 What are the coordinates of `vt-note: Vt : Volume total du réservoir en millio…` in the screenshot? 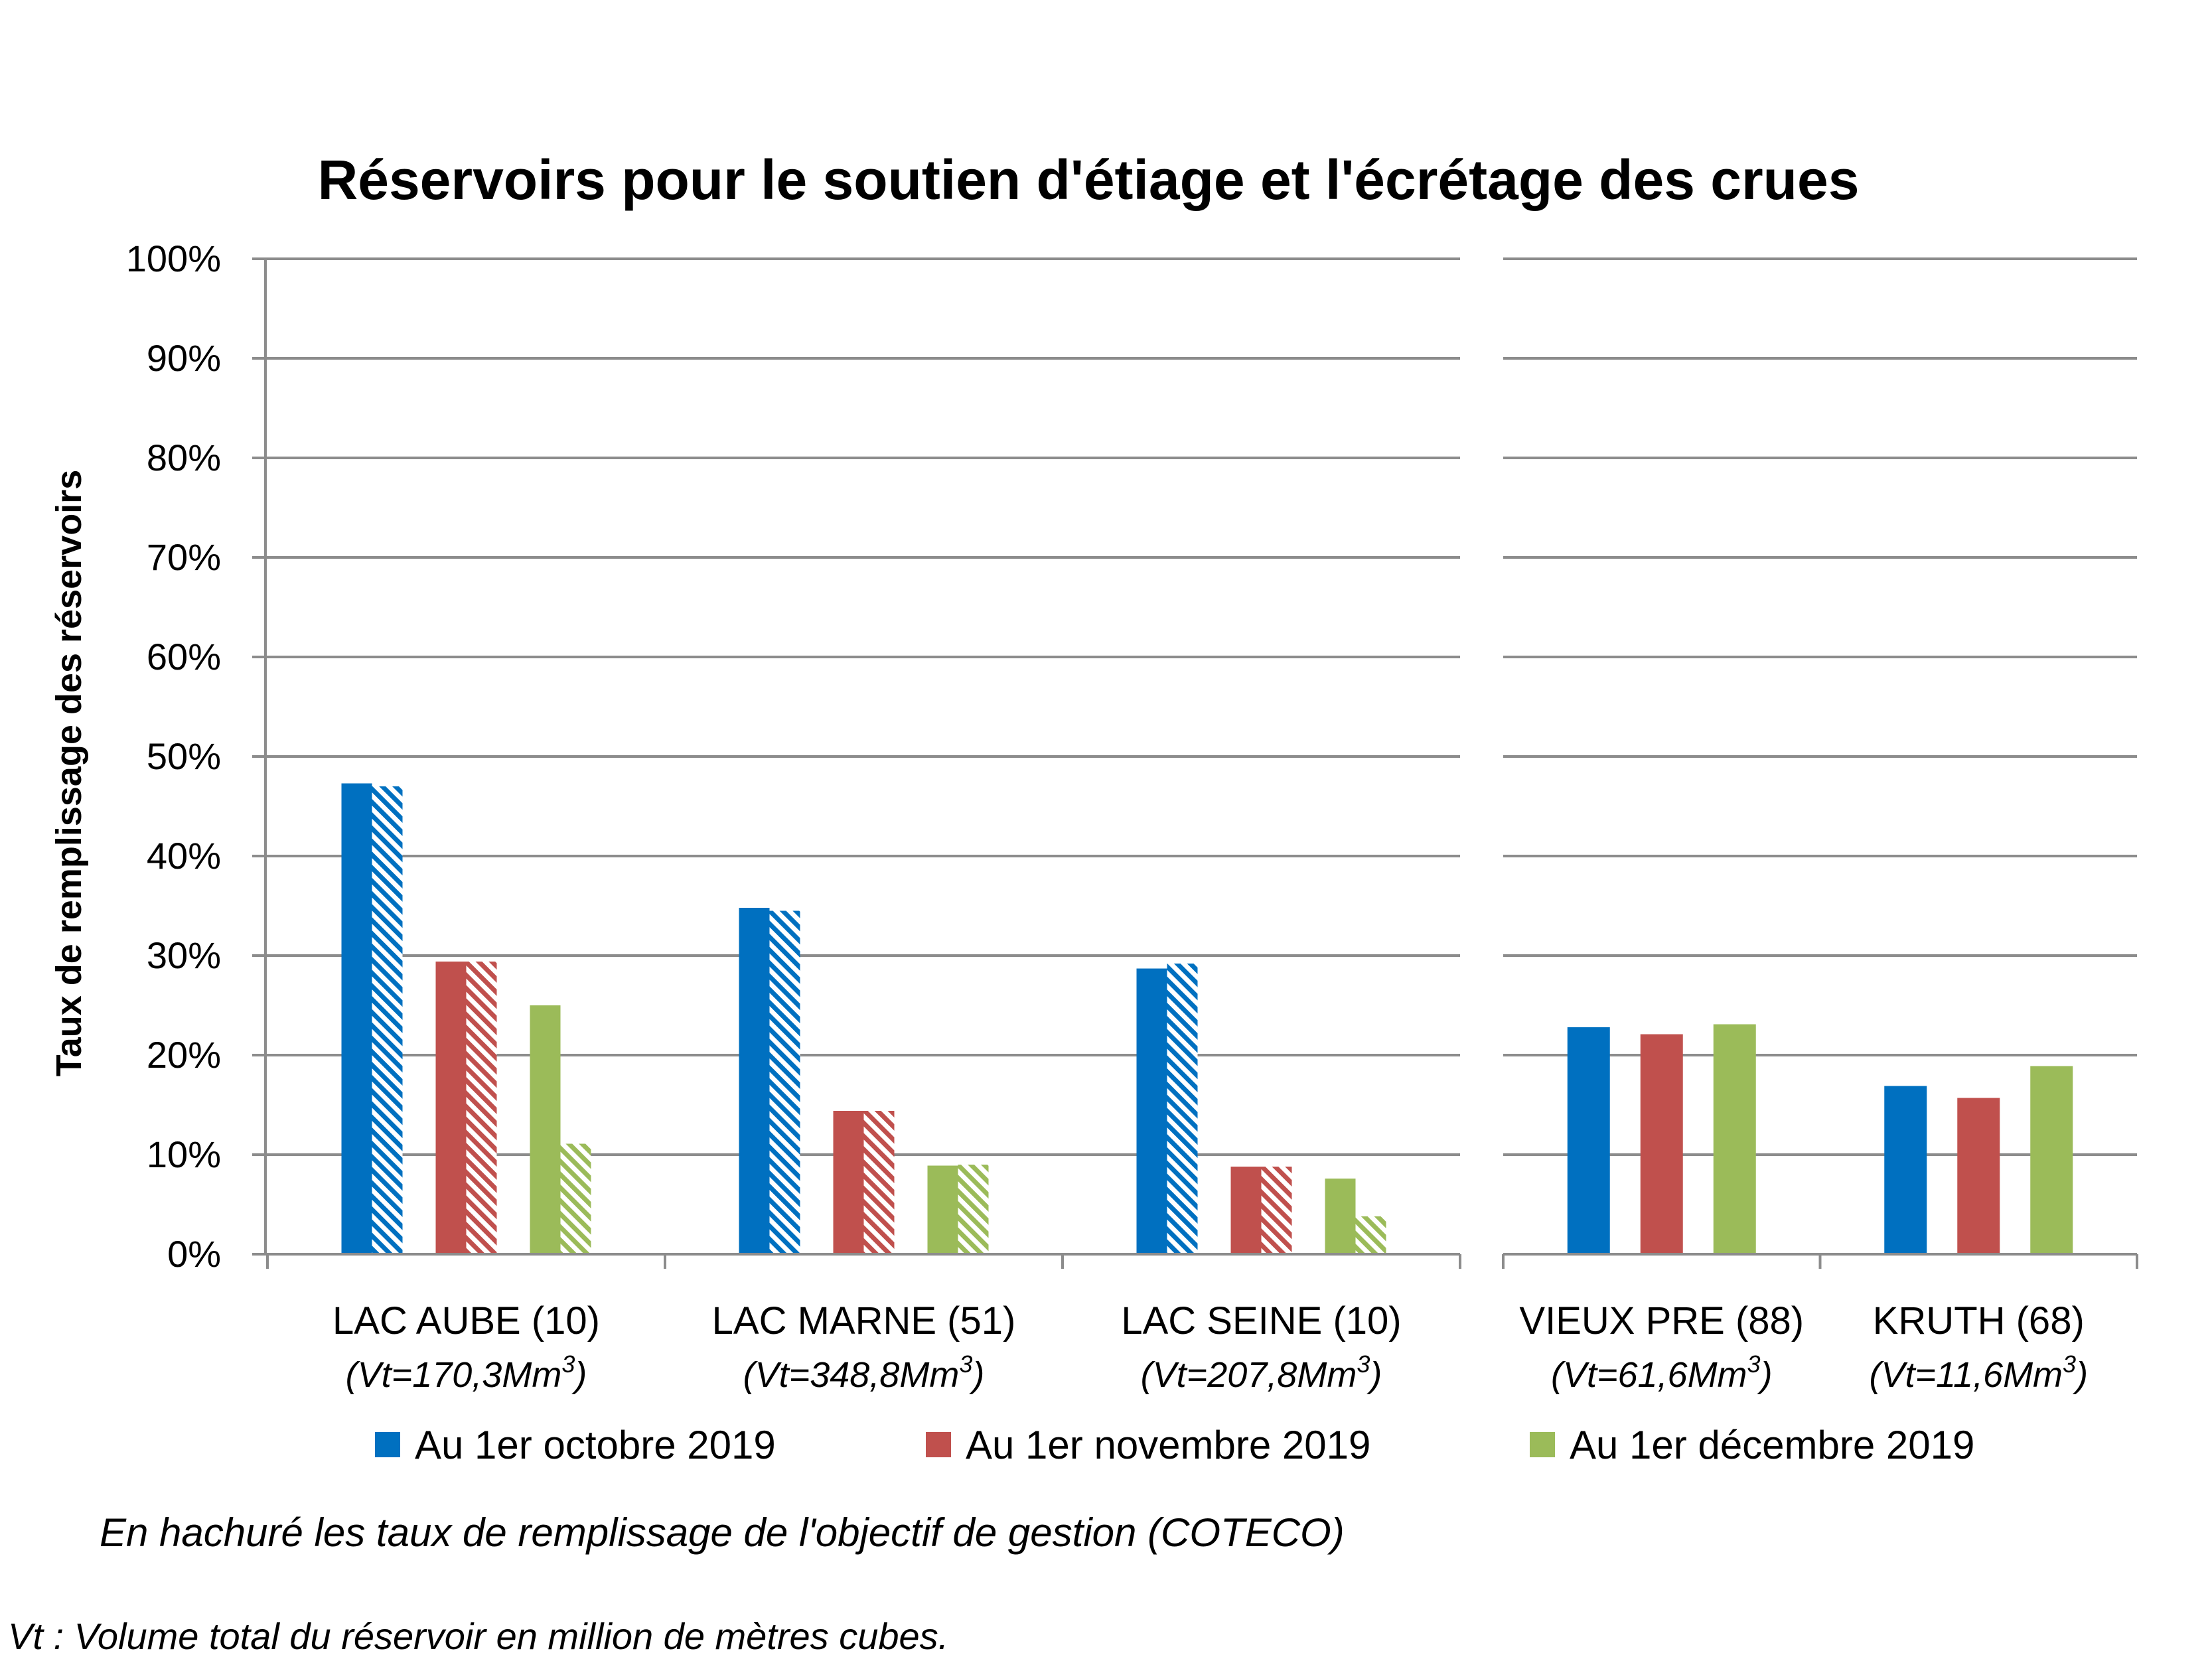 It's located at (478, 1636).